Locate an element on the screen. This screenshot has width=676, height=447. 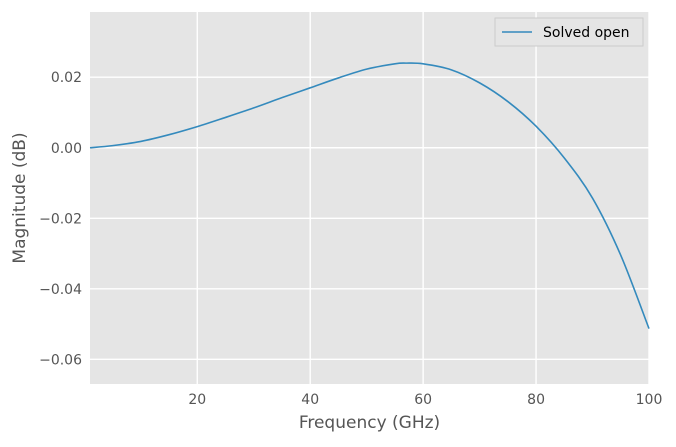
y-axis-label: Magnitude (dB) is located at coordinates (20, 197).